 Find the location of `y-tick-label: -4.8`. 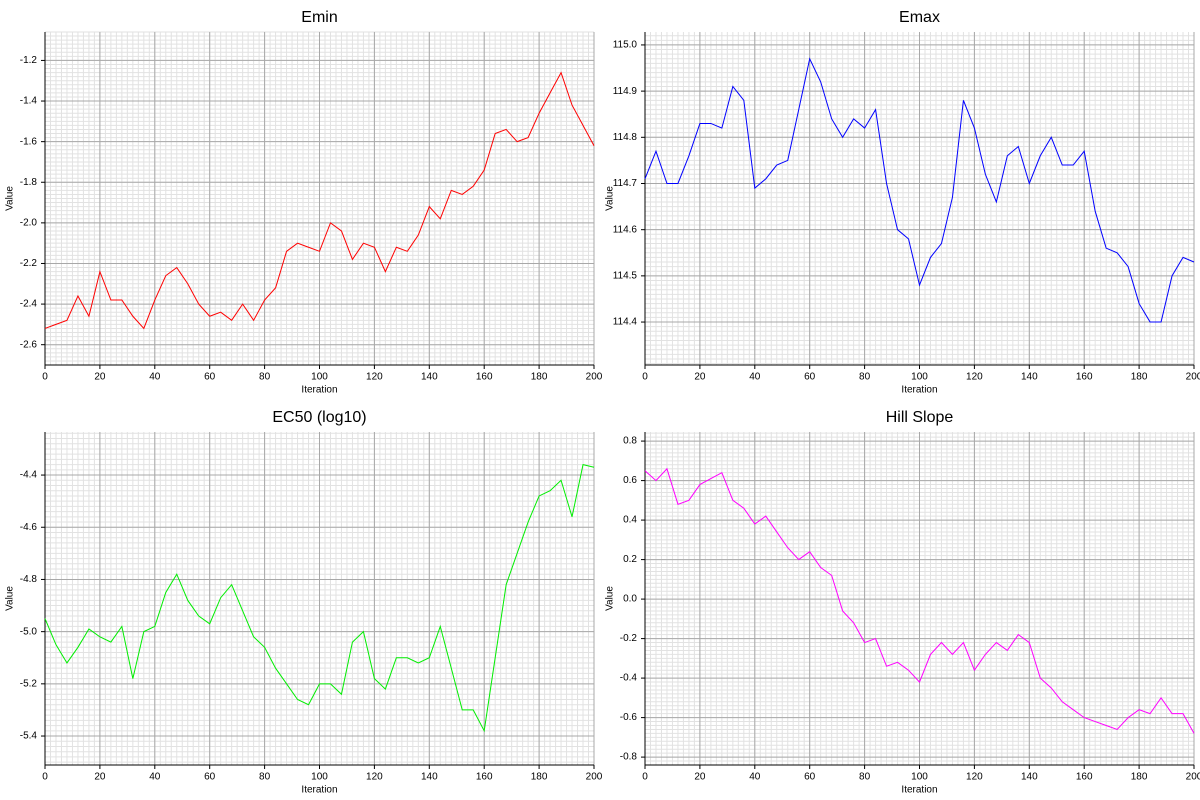

y-tick-label: -4.8 is located at coordinates (29, 579).